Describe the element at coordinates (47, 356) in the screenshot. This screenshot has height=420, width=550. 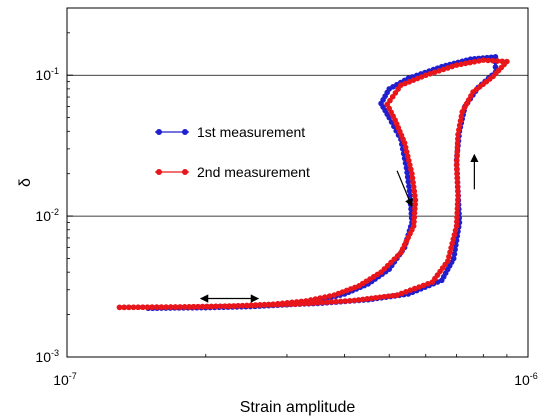
I see `y-tick-label: 10⁻³` at that location.